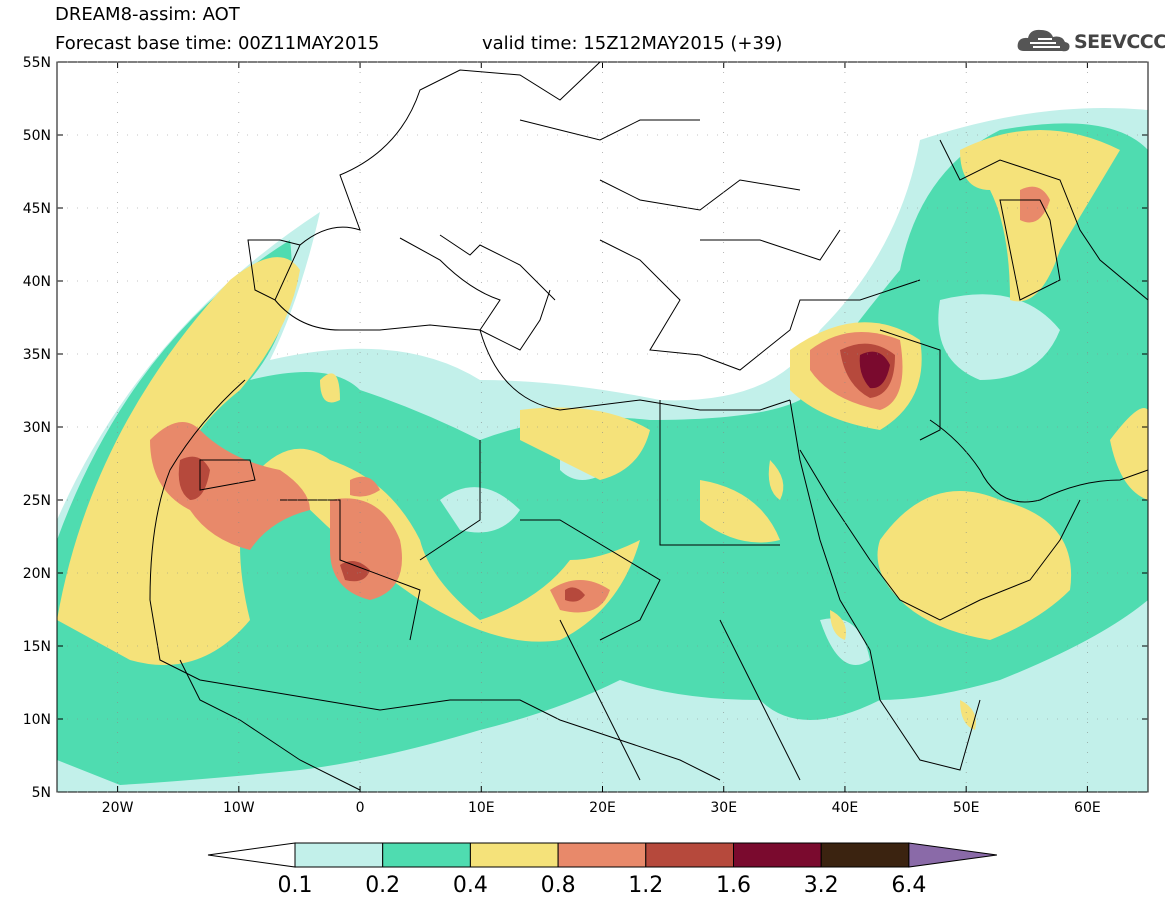  Describe the element at coordinates (251, 855) in the screenshot. I see `colorbar-low-arrow` at that location.